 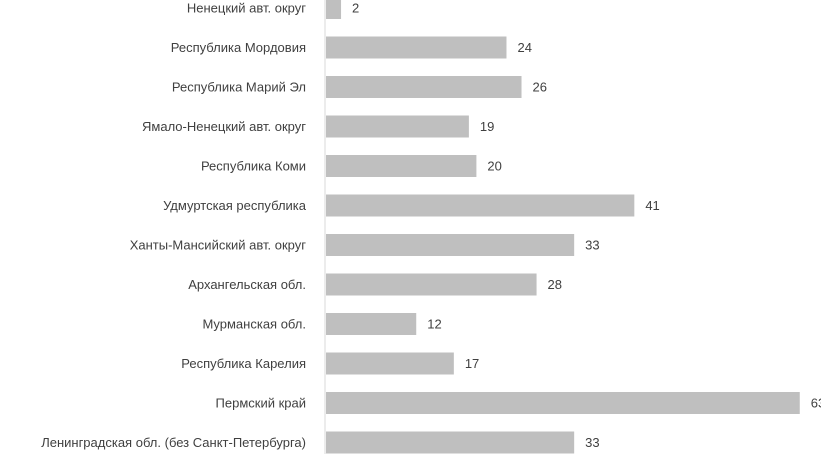 What do you see at coordinates (487, 126) in the screenshot?
I see `data-label-3: 19` at bounding box center [487, 126].